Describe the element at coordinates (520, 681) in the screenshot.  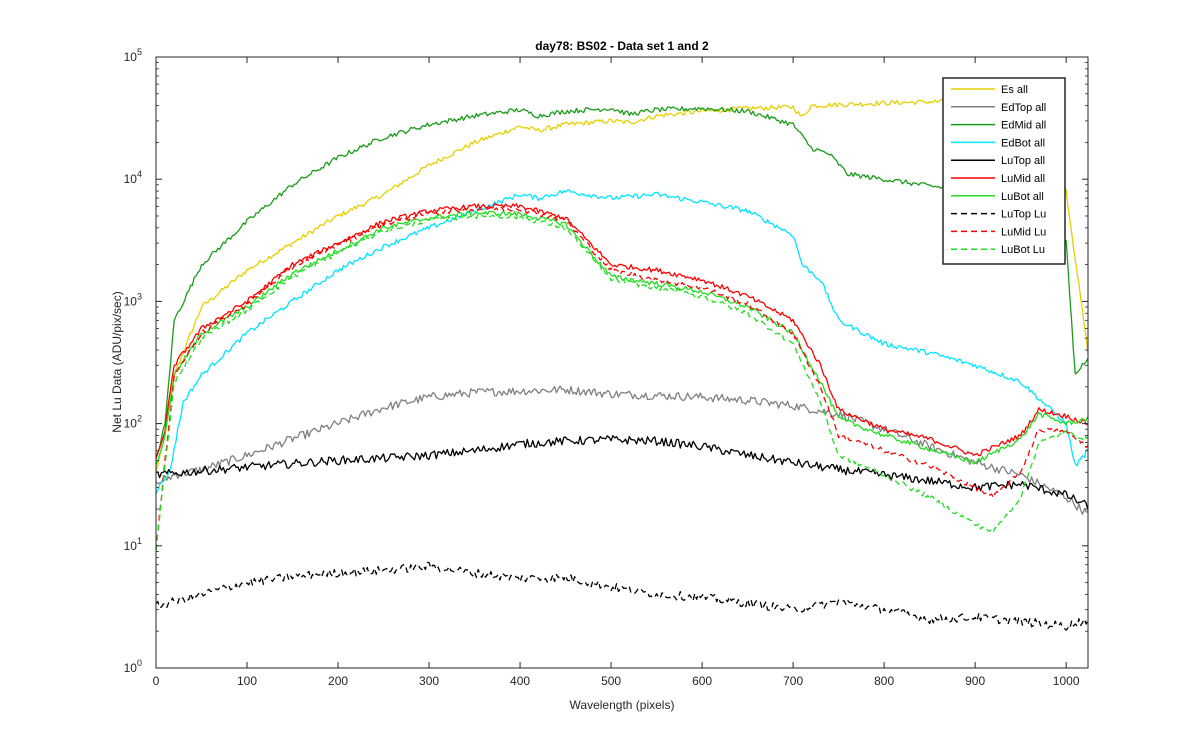
I see `x-tick-label: 400` at that location.